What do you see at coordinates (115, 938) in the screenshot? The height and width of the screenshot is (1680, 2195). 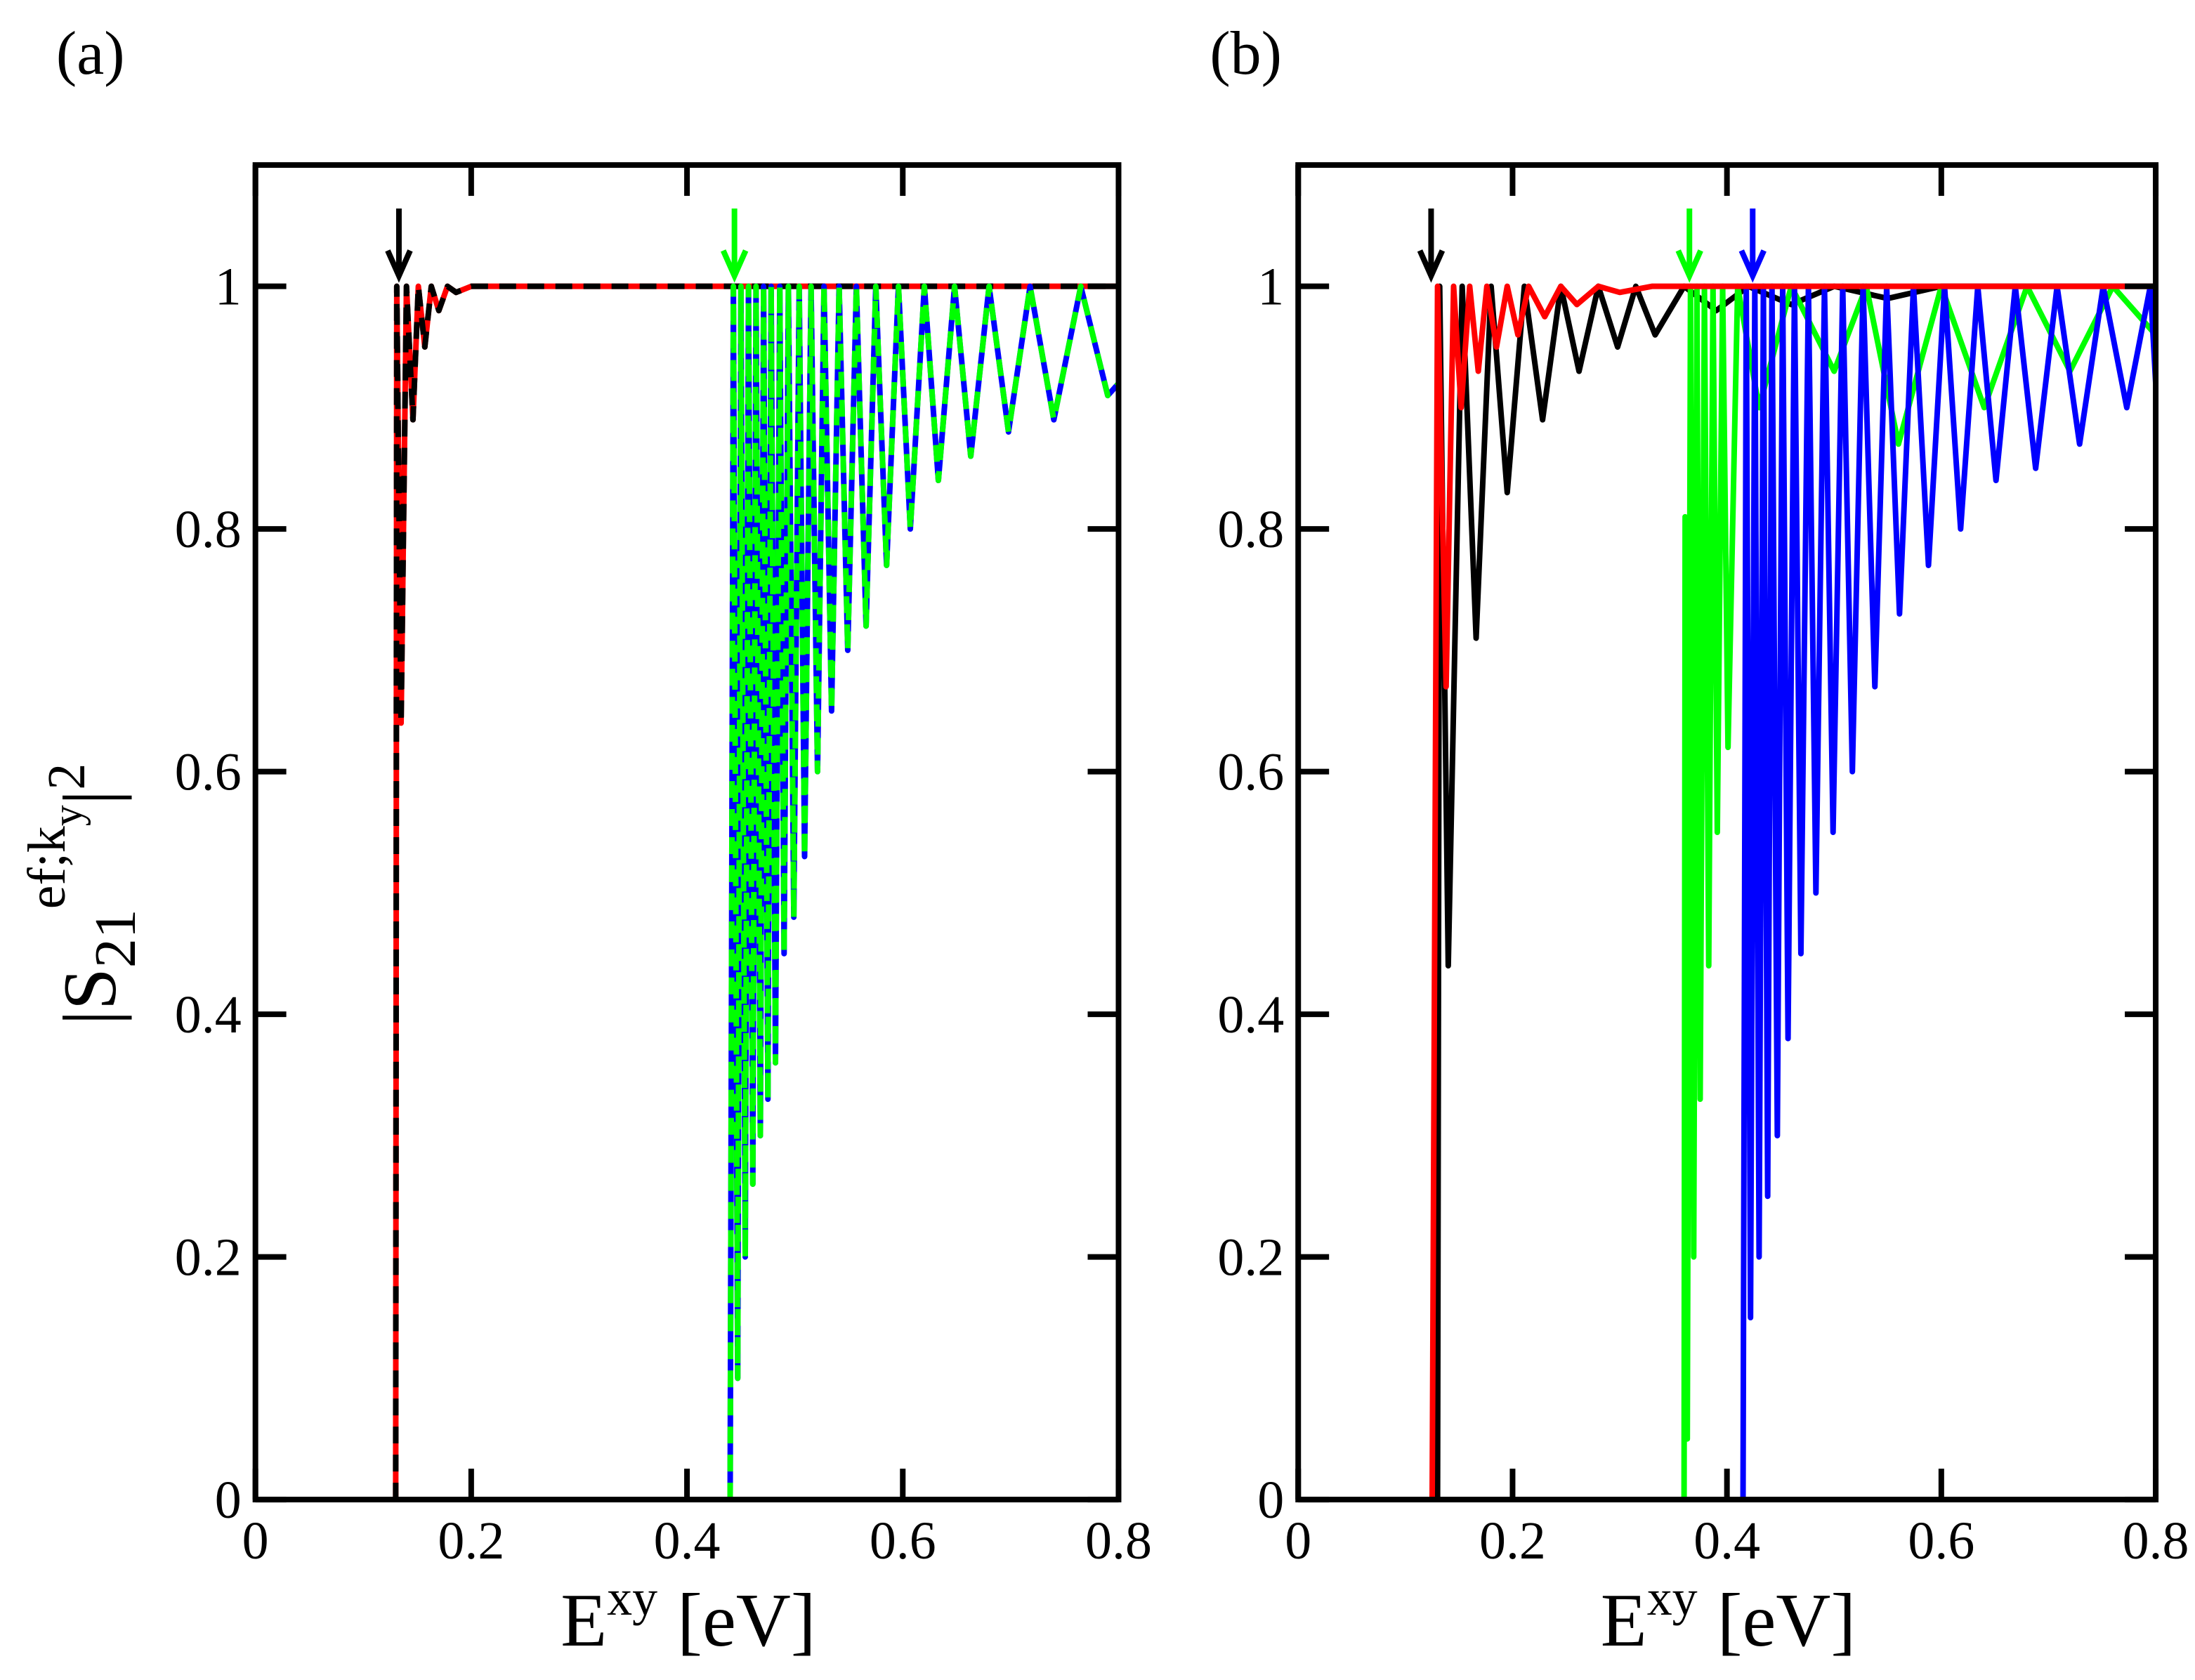 I see `y-label-part: 21` at bounding box center [115, 938].